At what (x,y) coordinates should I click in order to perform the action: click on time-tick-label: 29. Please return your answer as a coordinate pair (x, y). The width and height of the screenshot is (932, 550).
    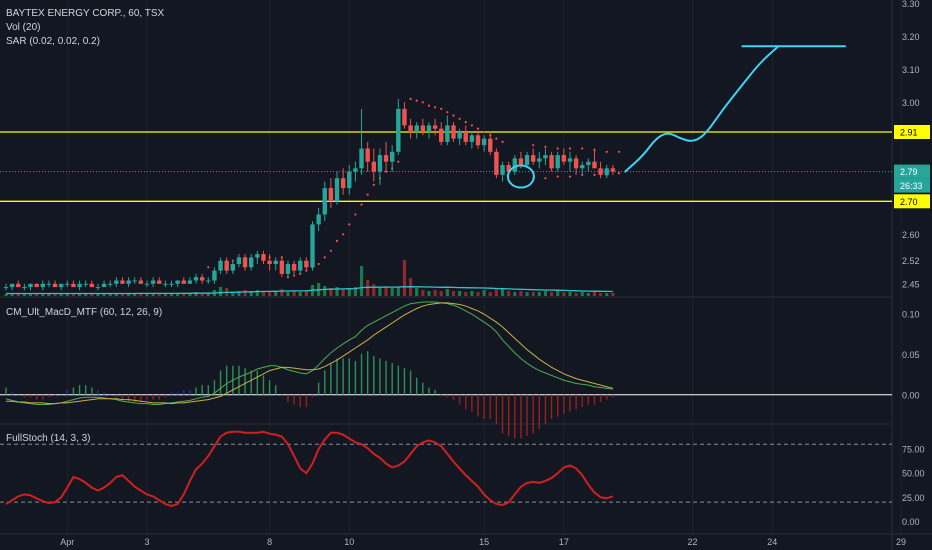
    Looking at the image, I should click on (901, 542).